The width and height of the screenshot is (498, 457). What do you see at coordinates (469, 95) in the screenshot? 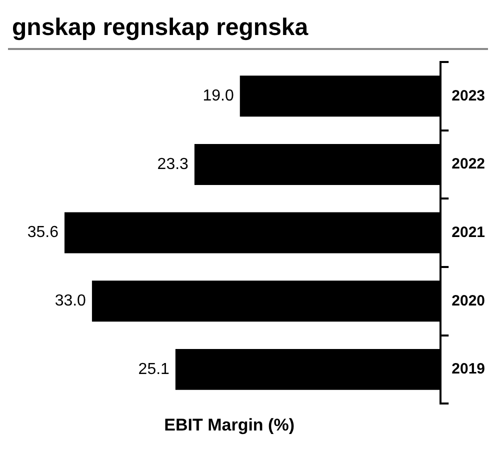
I see `y-tick-label: 2023` at bounding box center [469, 95].